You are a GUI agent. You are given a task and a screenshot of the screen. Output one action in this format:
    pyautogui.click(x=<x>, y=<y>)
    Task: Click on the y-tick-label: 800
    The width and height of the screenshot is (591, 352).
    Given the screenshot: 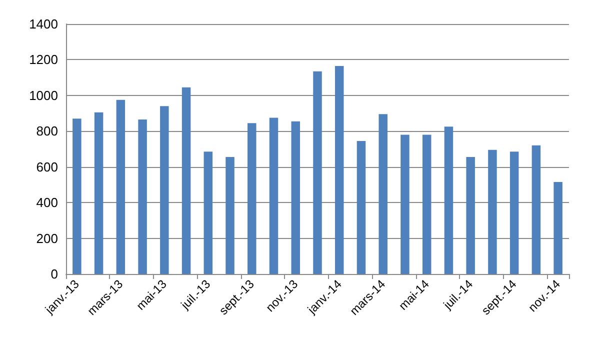 What is the action you would take?
    pyautogui.click(x=47, y=131)
    